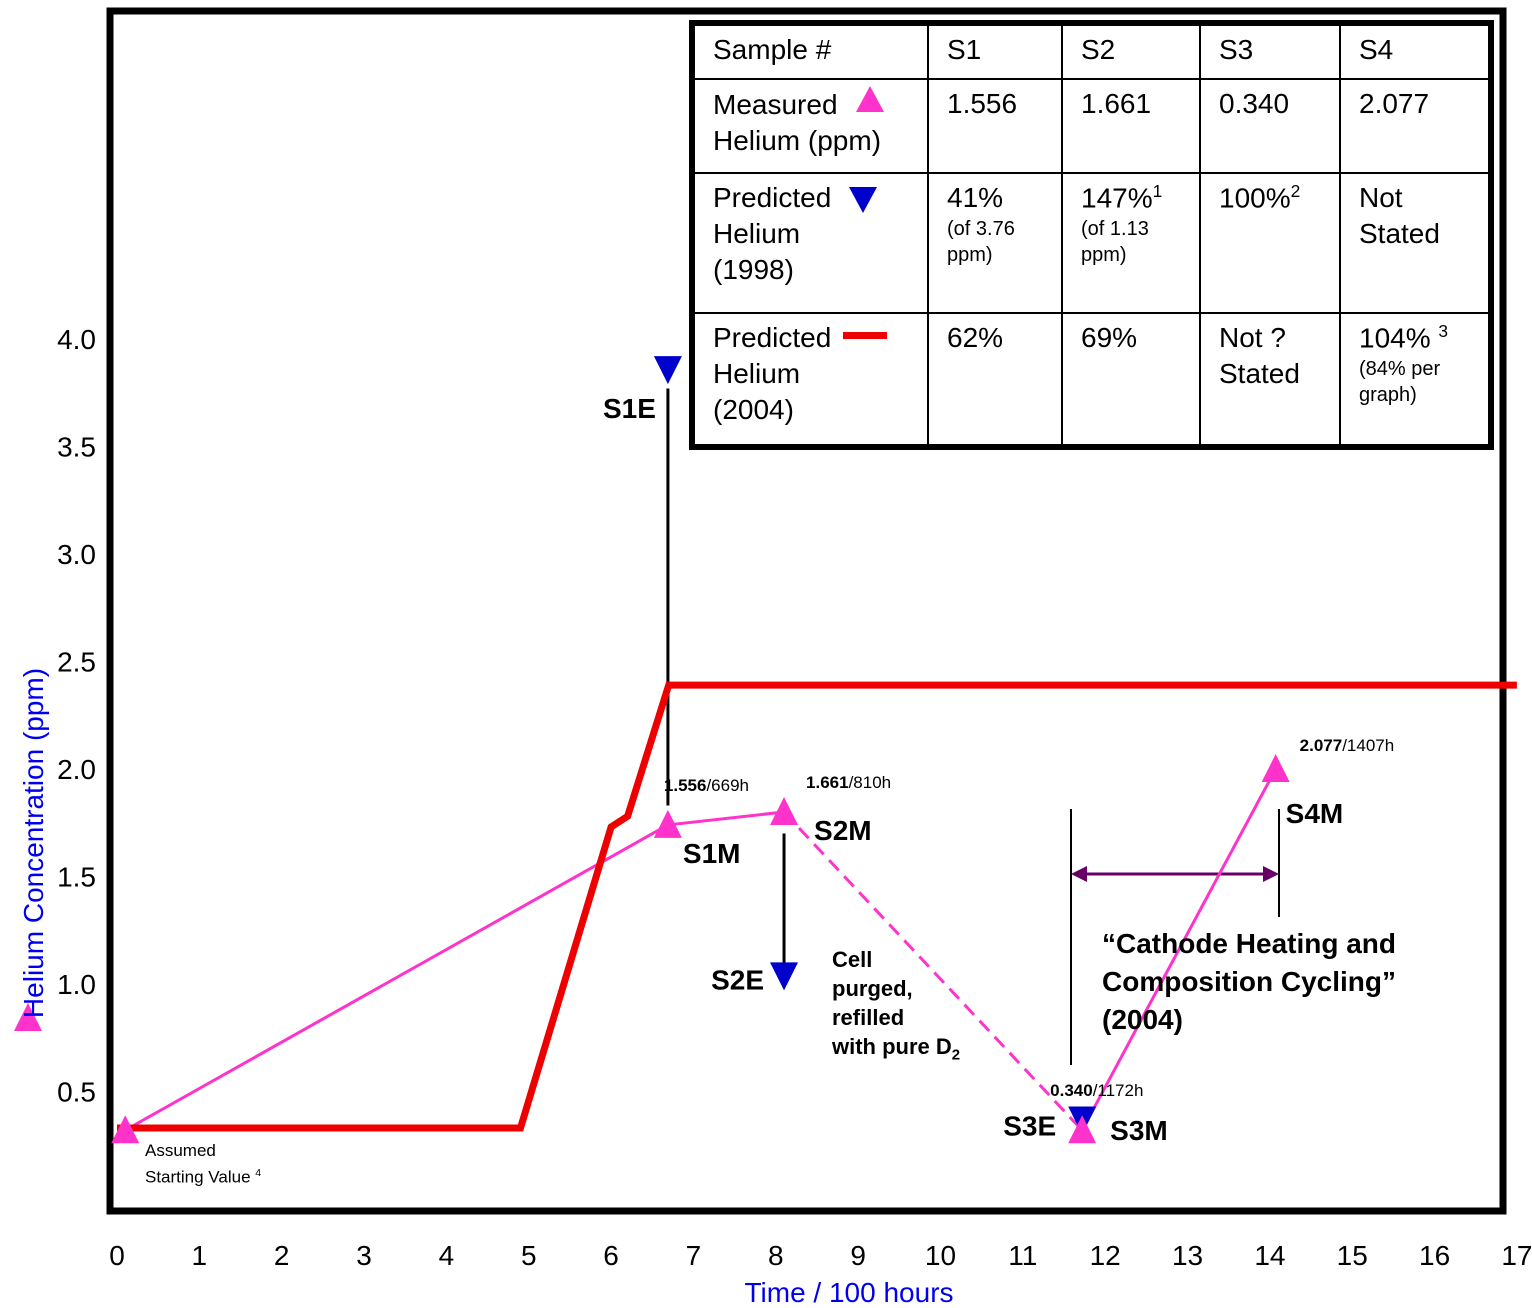  Describe the element at coordinates (76, 716) in the screenshot. I see `y-axis-ticks: 0.5 1.0 1.5 2.0 2.5 3.0 3.5 4.0` at that location.